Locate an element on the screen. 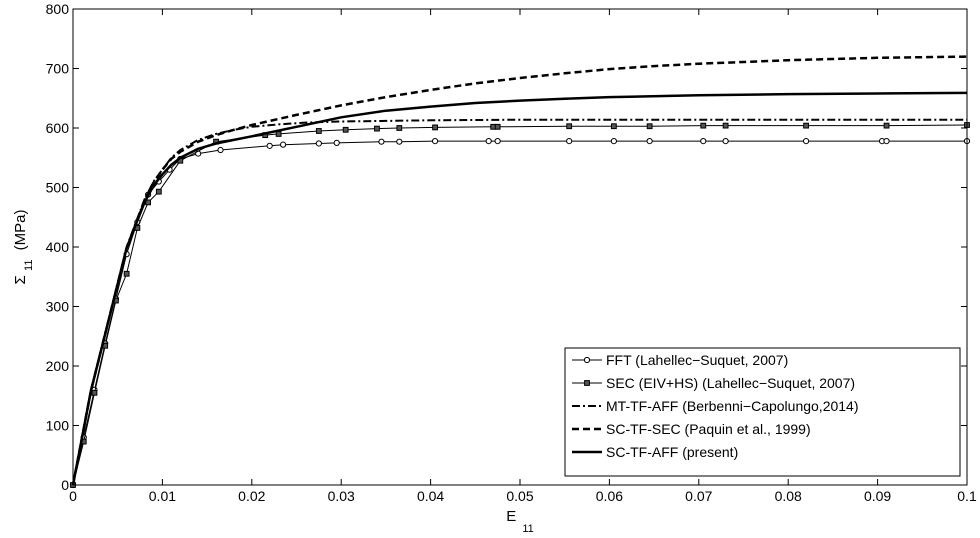  legend-entry-0: FFT (Lahellec−Suquet, 2007) is located at coordinates (680, 360).